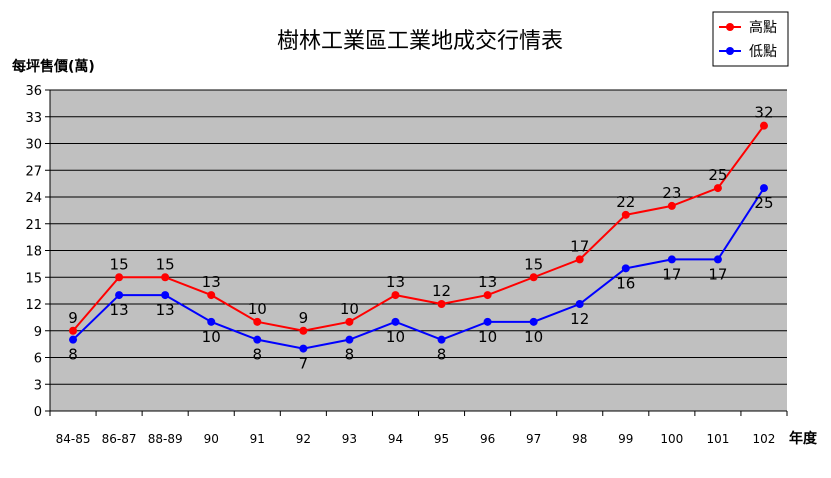  Describe the element at coordinates (33, 91) in the screenshot. I see `y-tick-label: 36` at that location.